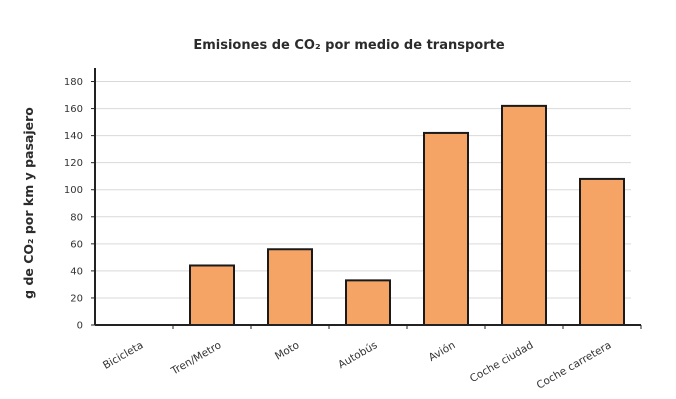 This screenshot has height=399, width=676. Describe the element at coordinates (442, 351) in the screenshot. I see `x-category-label: Avión` at that location.